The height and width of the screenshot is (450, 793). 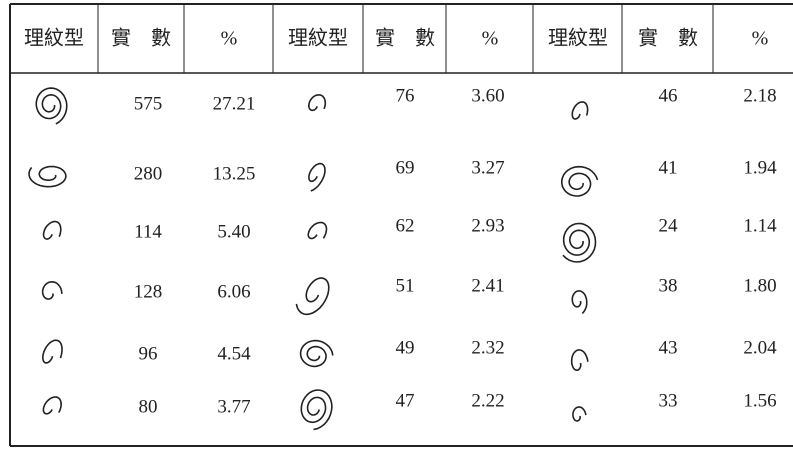 What do you see at coordinates (405, 347) in the screenshot?
I see `count-cell: 49` at bounding box center [405, 347].